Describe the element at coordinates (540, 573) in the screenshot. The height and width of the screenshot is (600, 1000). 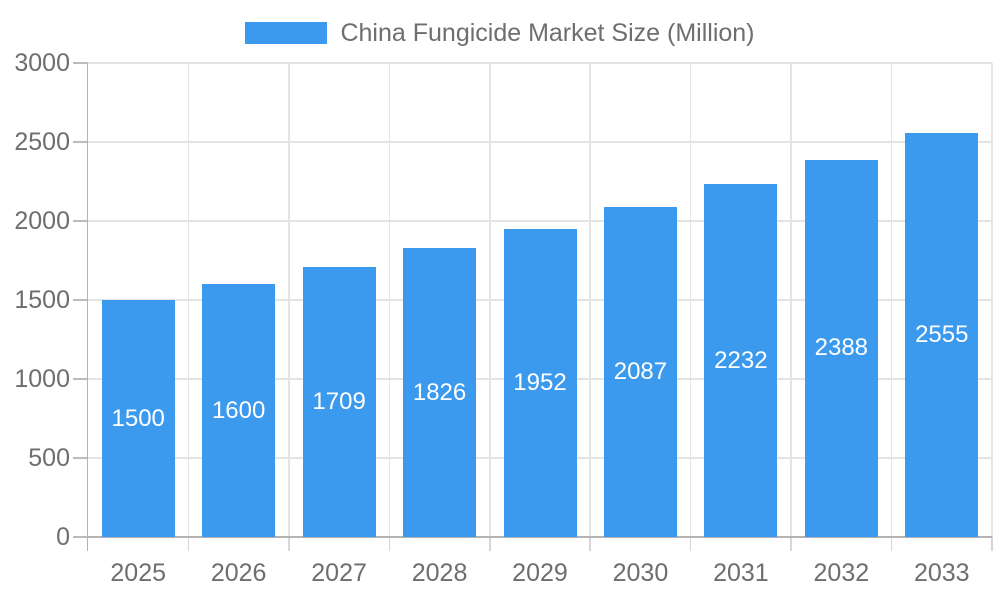
I see `x-axis-label: 2029` at that location.